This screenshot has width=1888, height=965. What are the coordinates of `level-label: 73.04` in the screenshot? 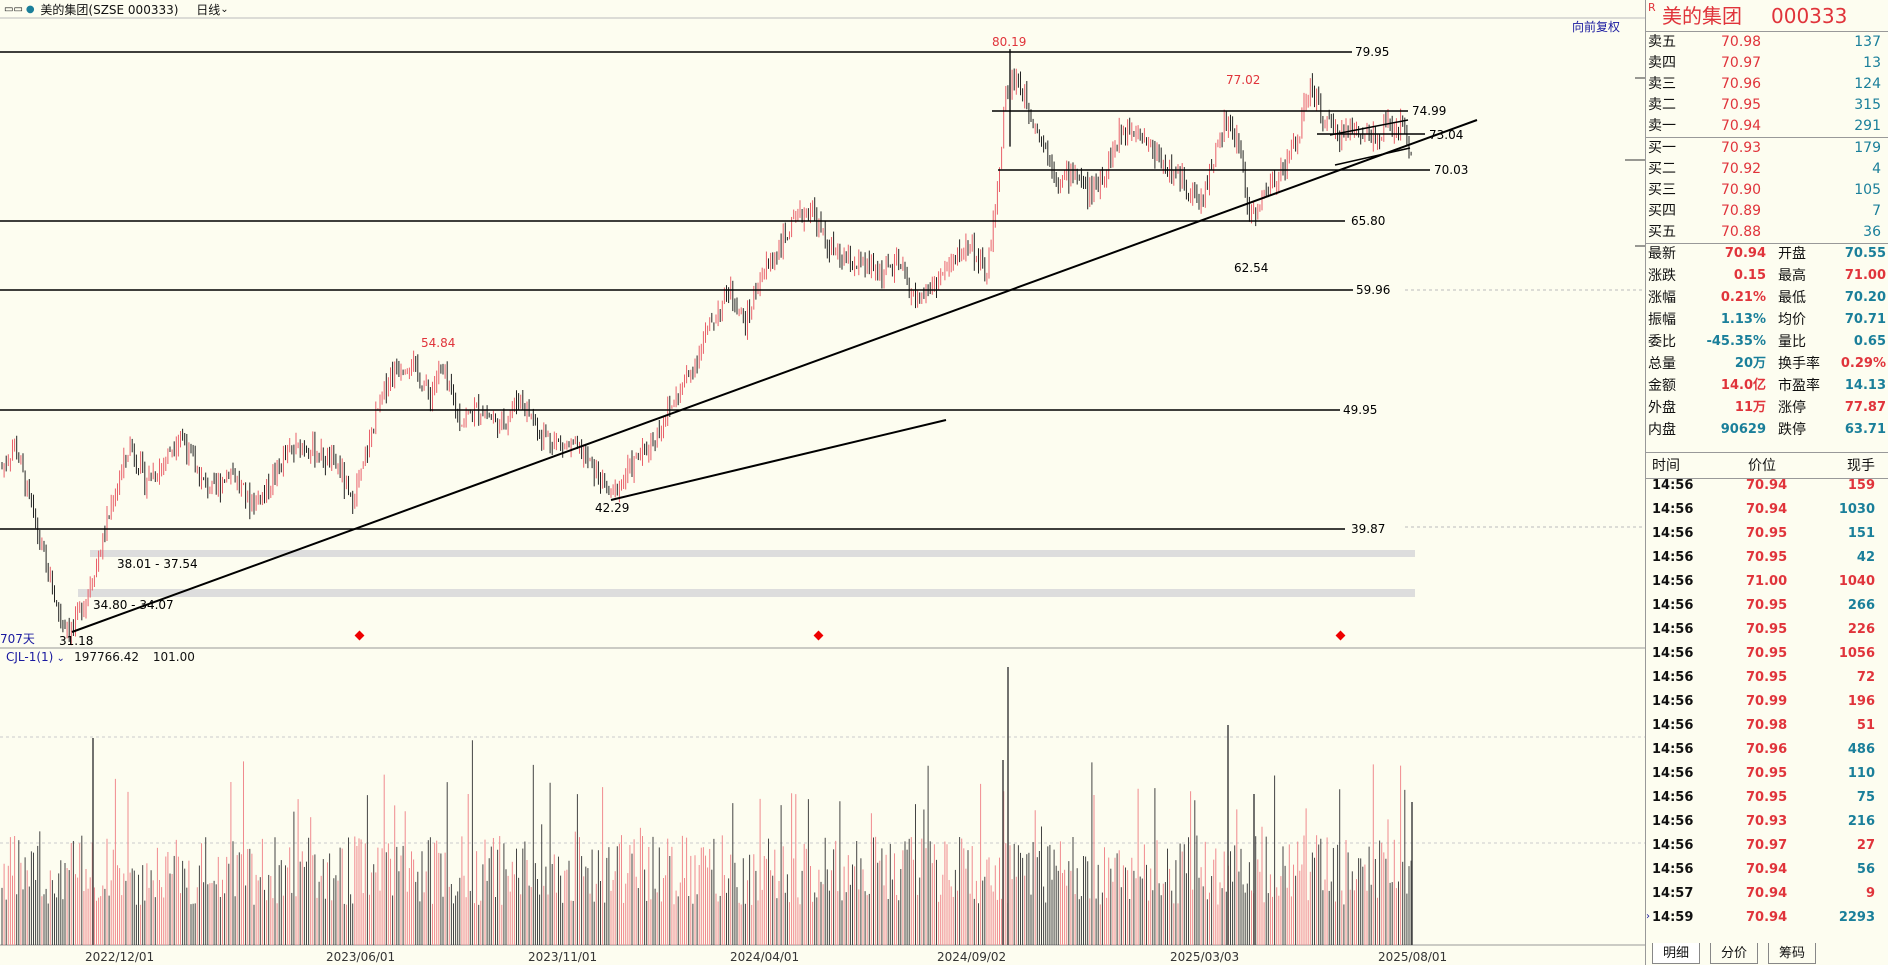 It's located at (1446, 135).